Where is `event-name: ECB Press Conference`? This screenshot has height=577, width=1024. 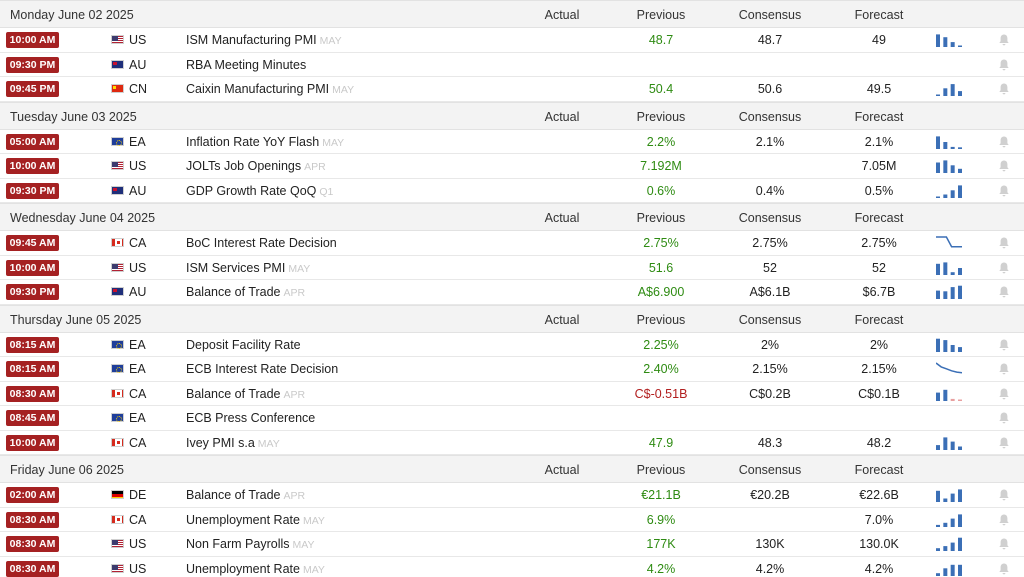
event-name: ECB Press Conference is located at coordinates (251, 418).